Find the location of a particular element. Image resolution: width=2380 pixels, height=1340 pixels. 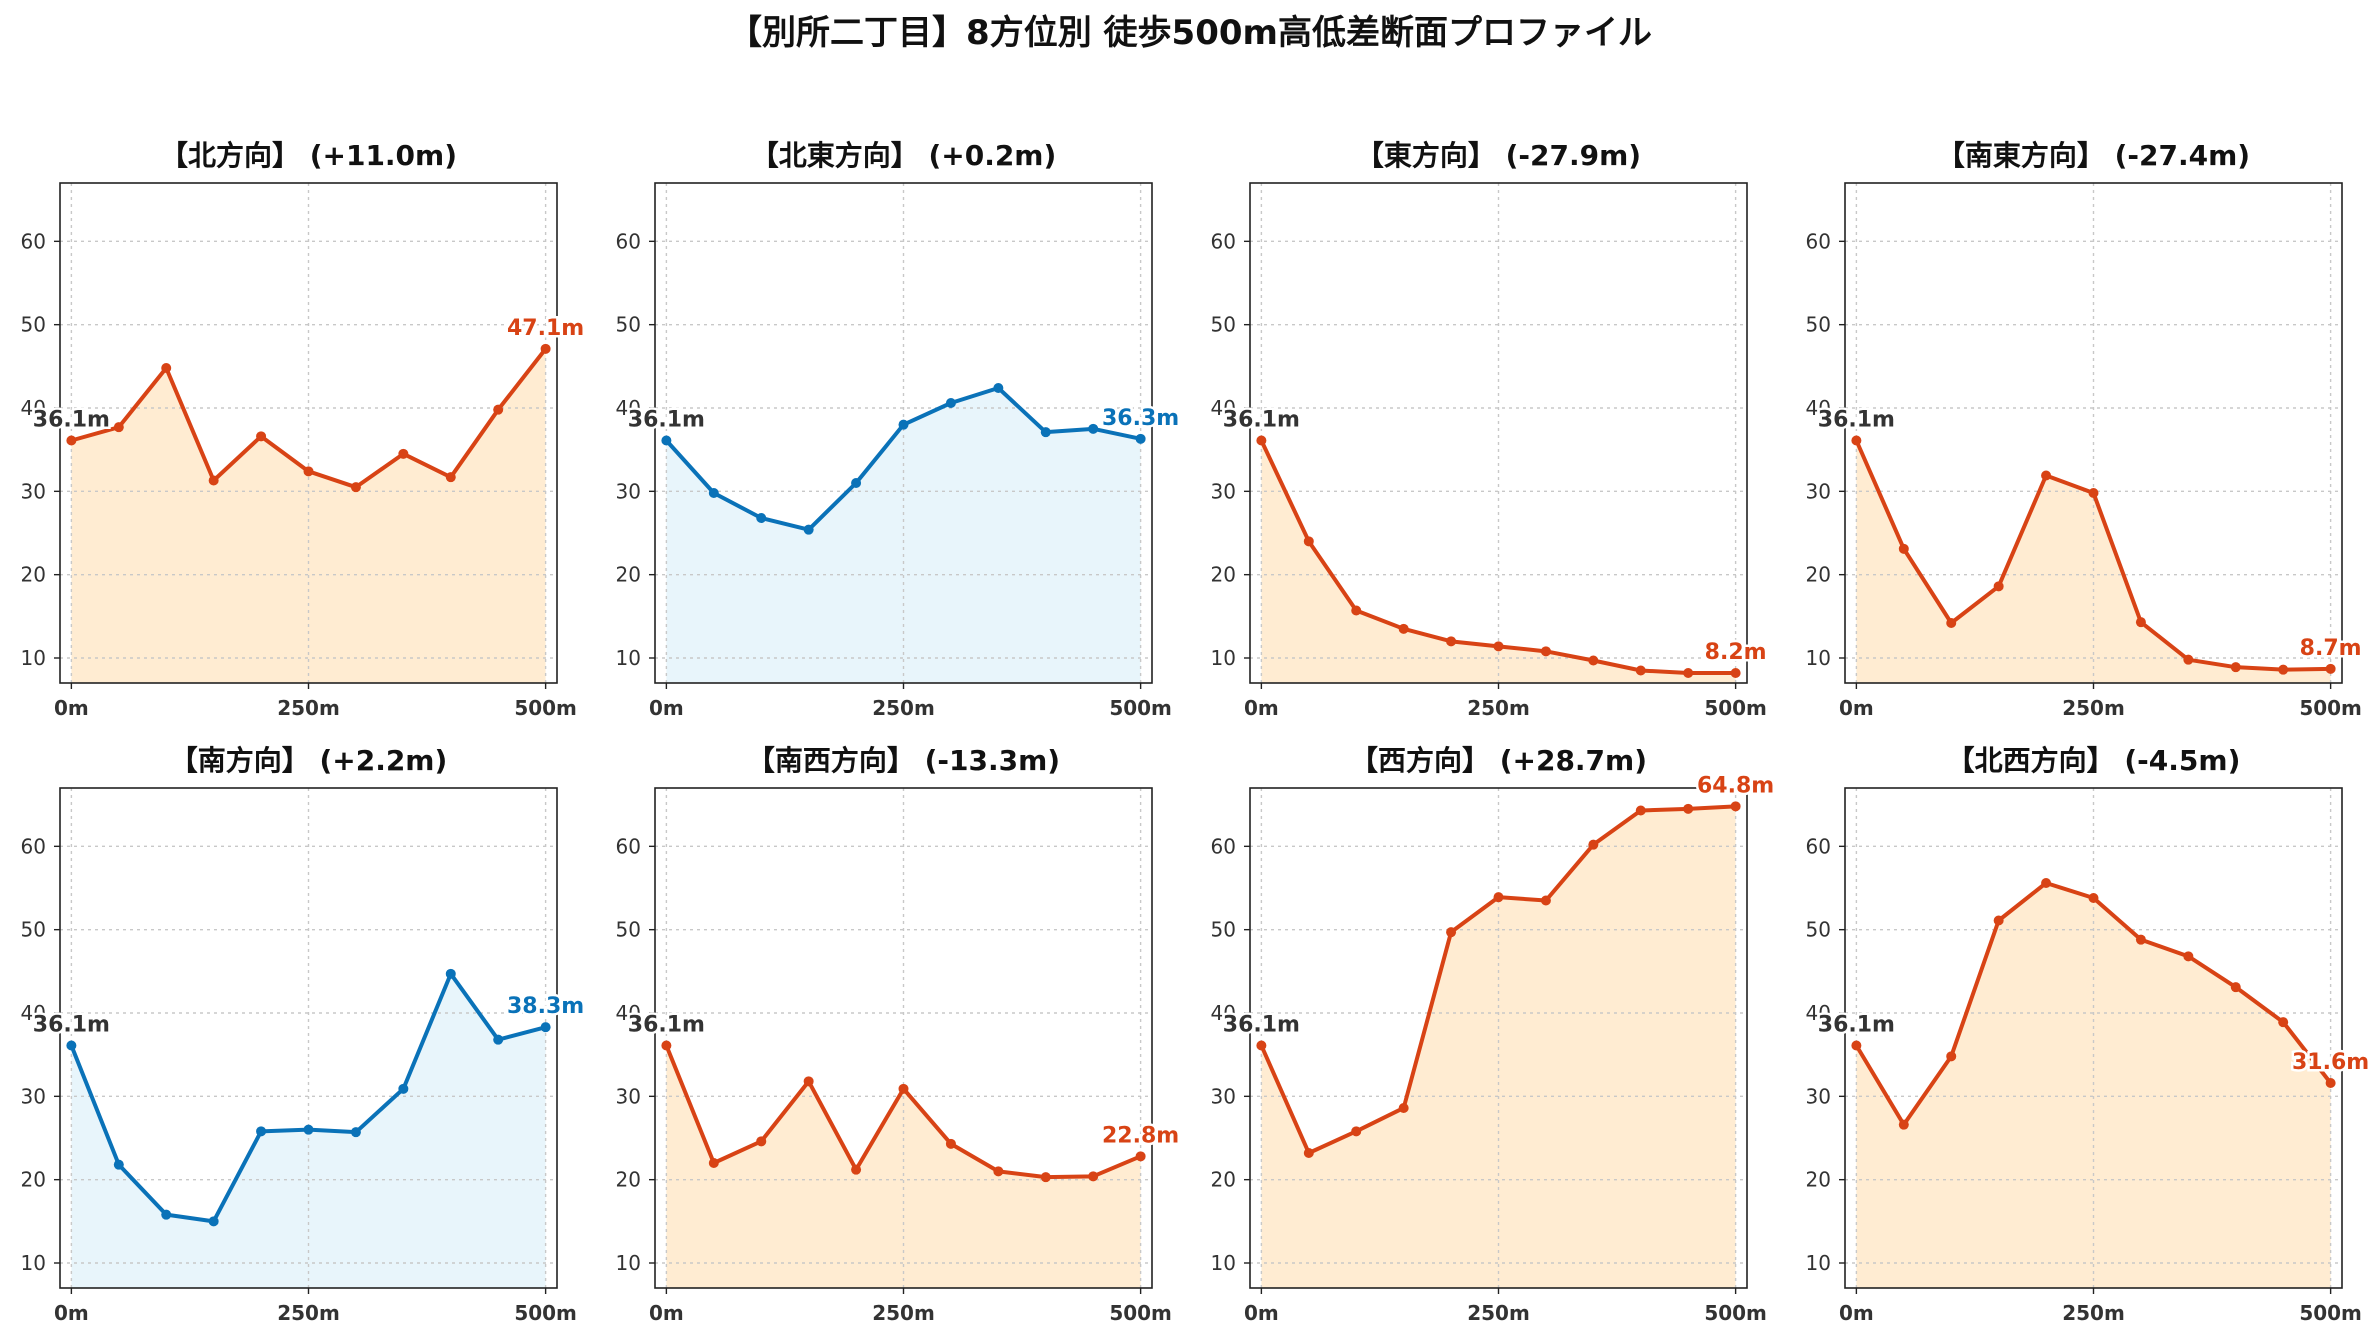

end-elevation-label: 8.7m is located at coordinates (2331, 648).